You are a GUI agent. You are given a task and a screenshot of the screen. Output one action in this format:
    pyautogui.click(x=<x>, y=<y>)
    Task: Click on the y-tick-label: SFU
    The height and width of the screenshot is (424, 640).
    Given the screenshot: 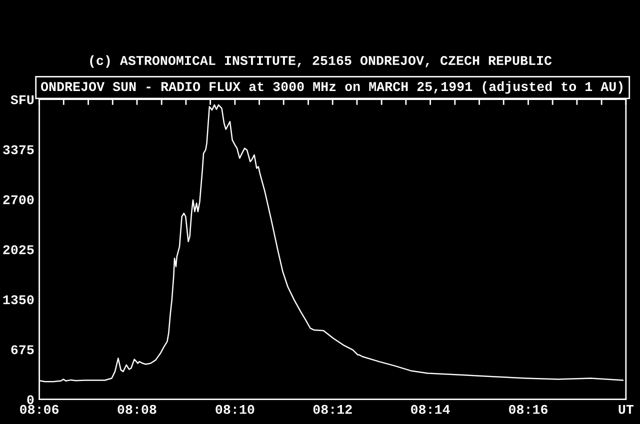 What is the action you would take?
    pyautogui.click(x=22, y=99)
    